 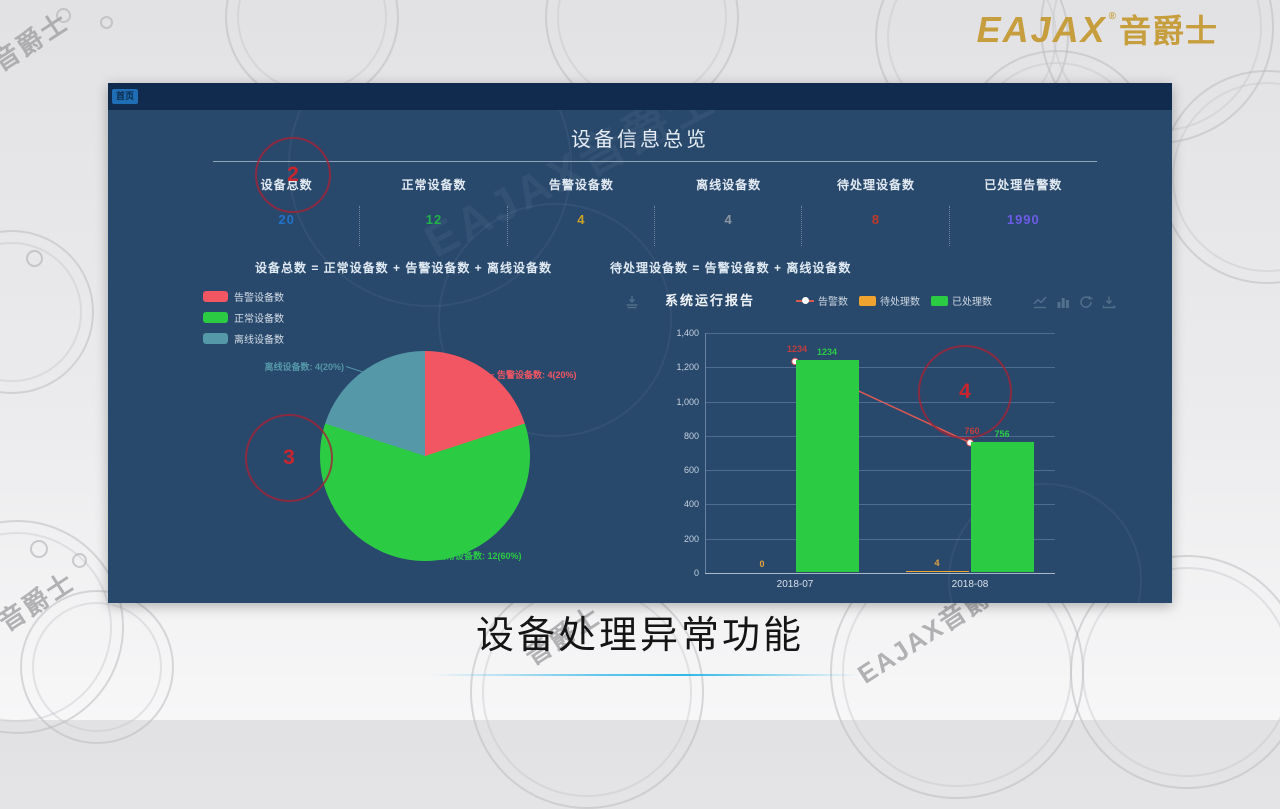 I want to click on legend-item-pending: 待处理数, so click(x=889, y=300).